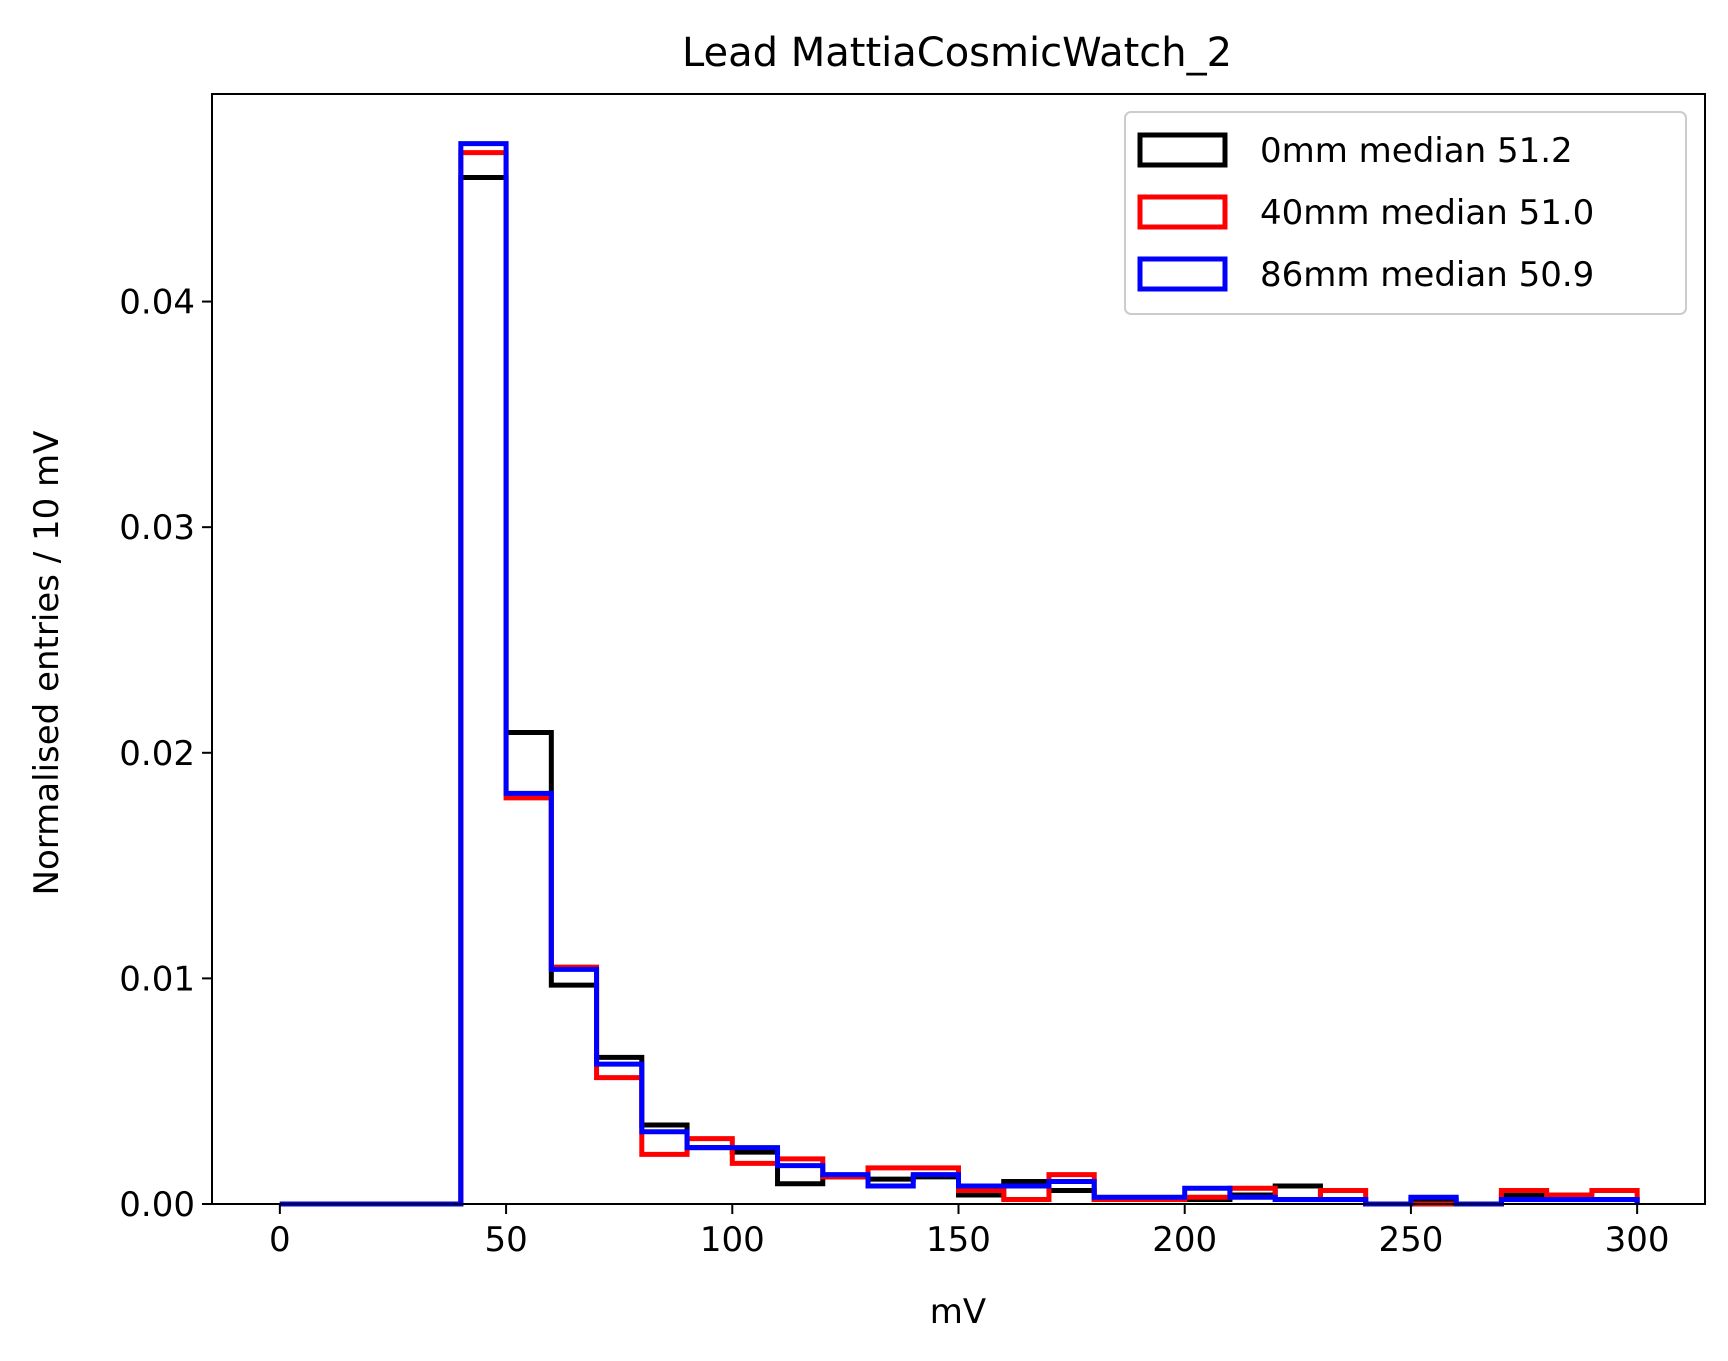  I want to click on y-axis: 0.00 0.01 0.02 0.03 0.04, so click(165, 754).